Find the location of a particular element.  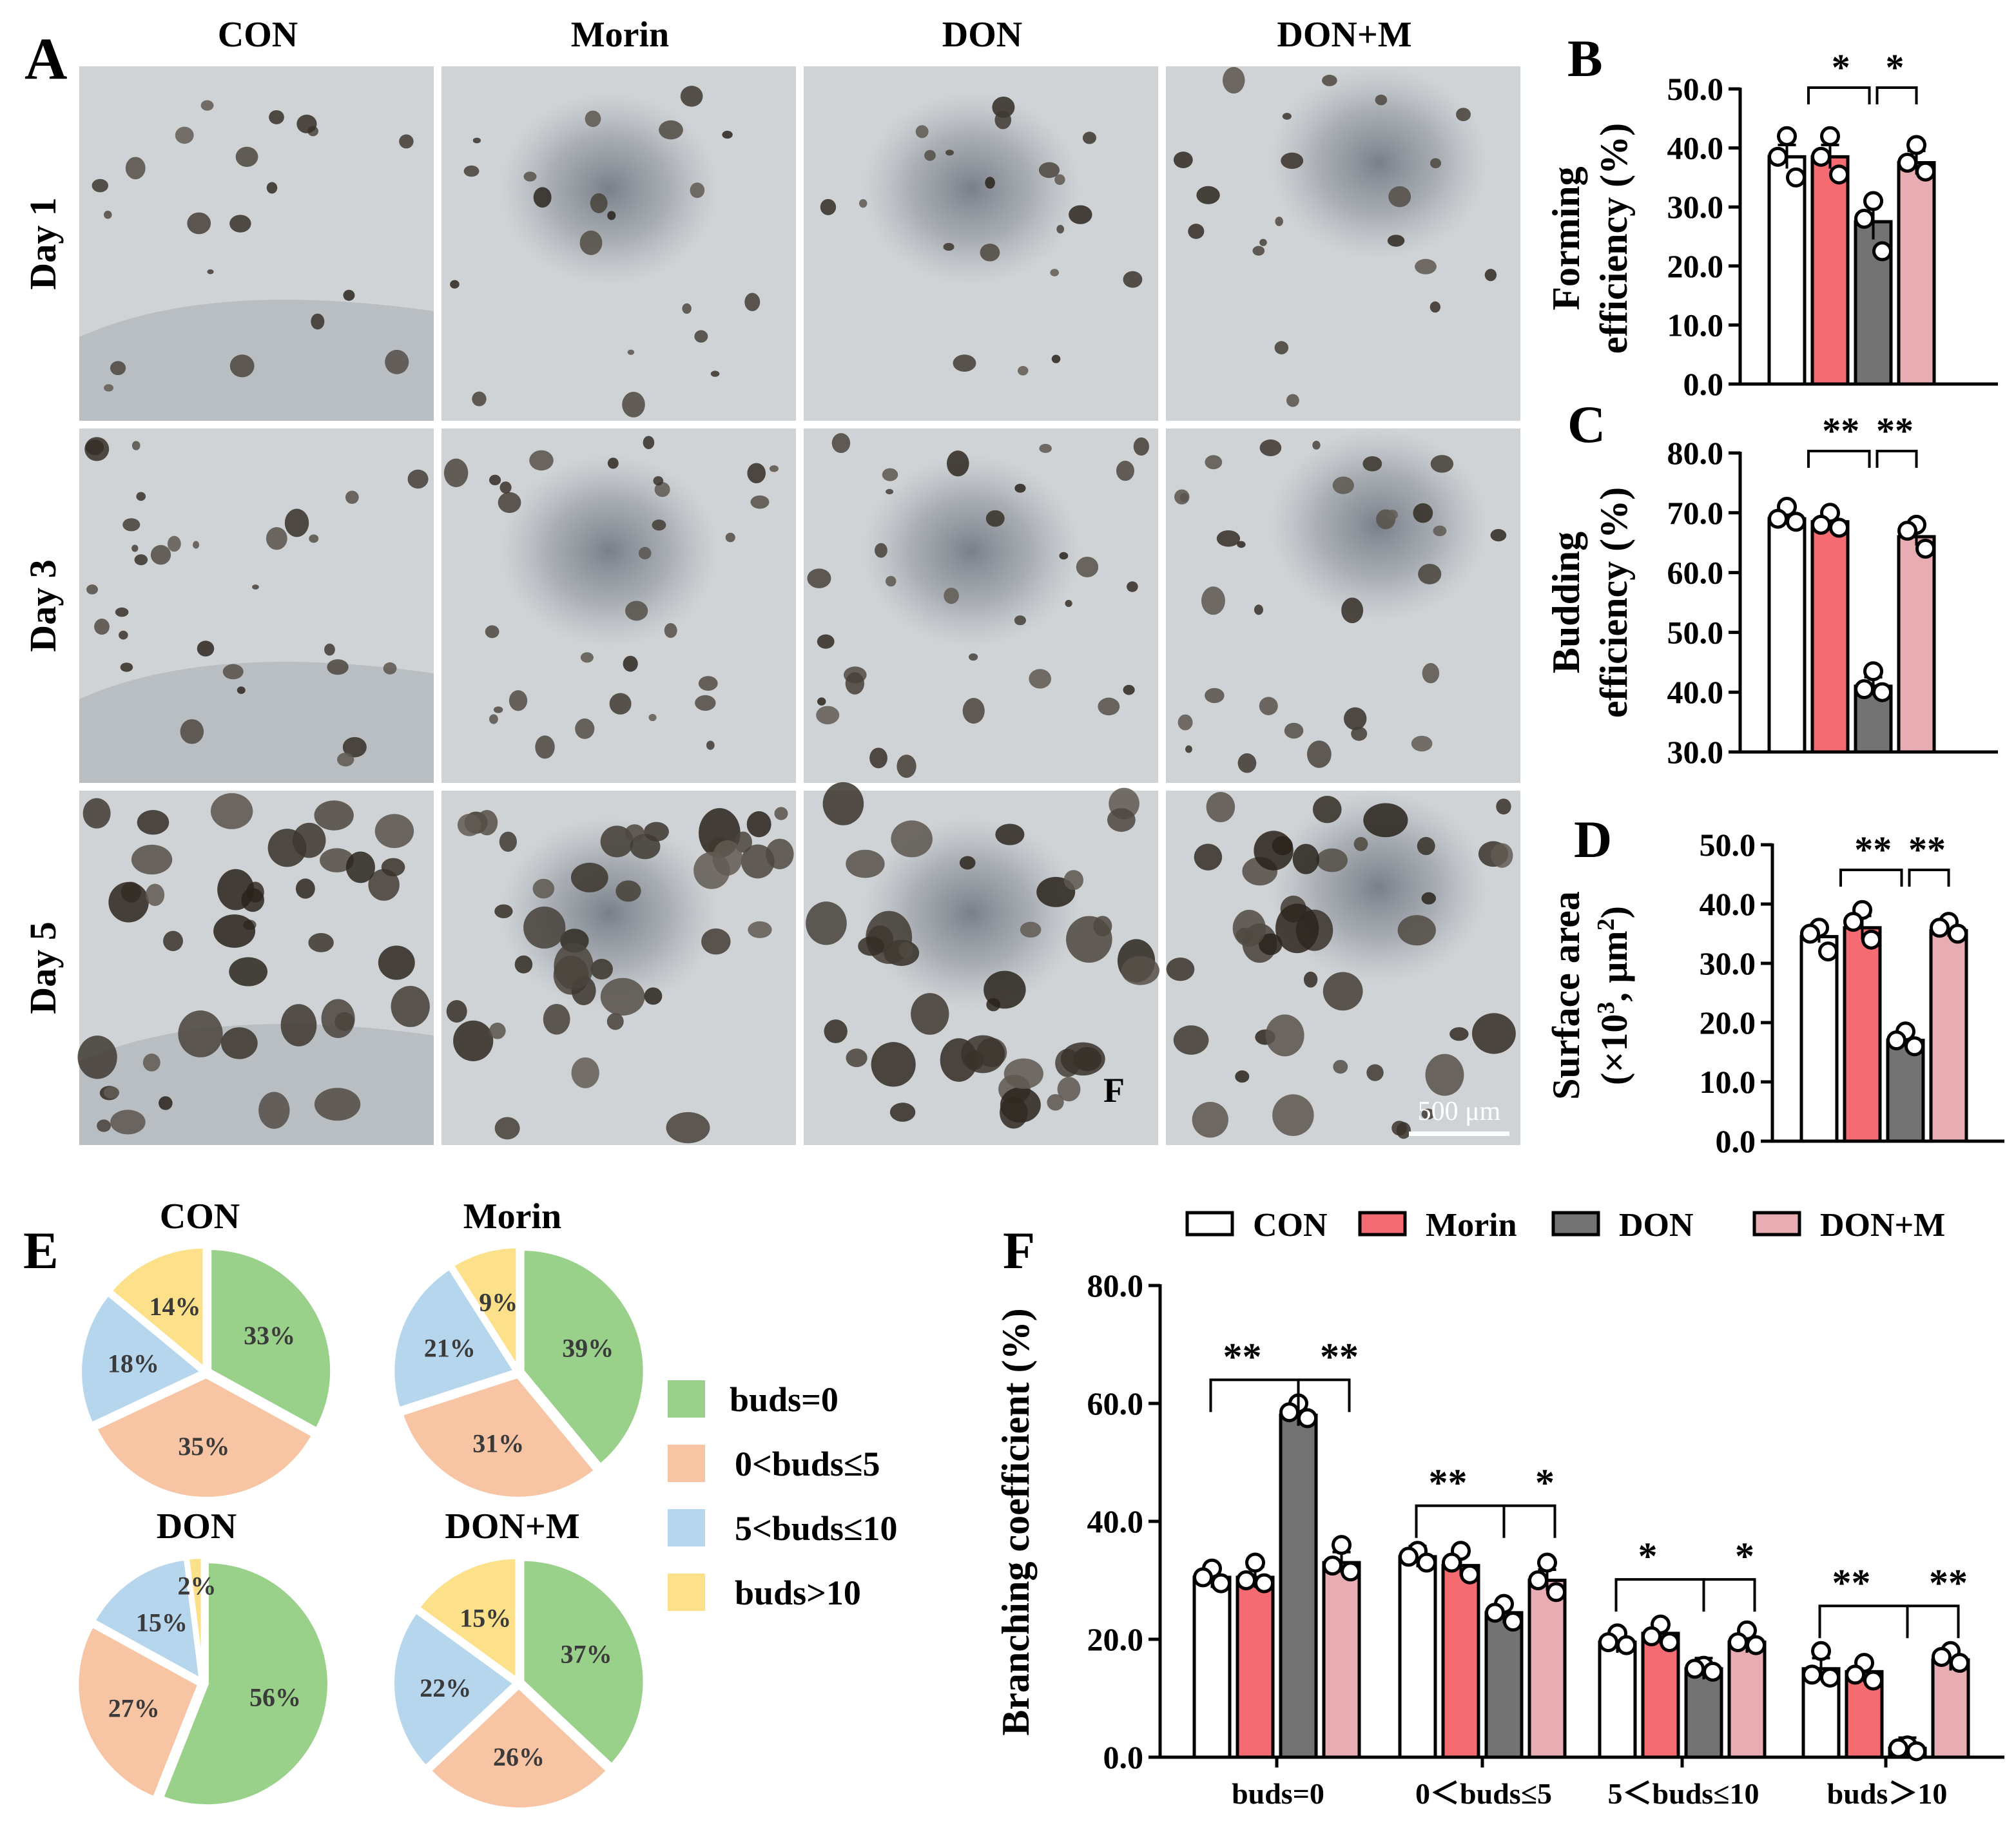

bar-don-m is located at coordinates (1547, 1669).